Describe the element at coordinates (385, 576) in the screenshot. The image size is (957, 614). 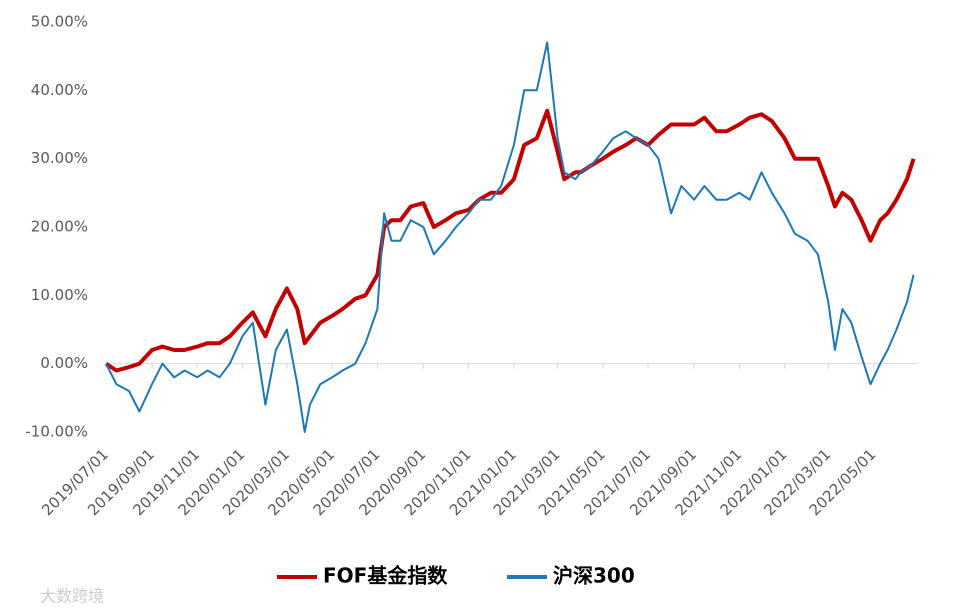
I see `legend-label: FOF基金指数` at that location.